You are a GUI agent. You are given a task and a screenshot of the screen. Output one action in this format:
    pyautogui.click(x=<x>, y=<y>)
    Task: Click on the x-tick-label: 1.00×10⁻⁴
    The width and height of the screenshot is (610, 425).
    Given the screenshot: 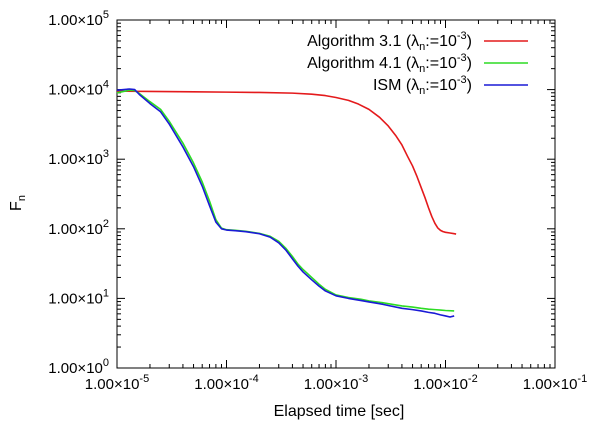 What is the action you would take?
    pyautogui.click(x=226, y=383)
    